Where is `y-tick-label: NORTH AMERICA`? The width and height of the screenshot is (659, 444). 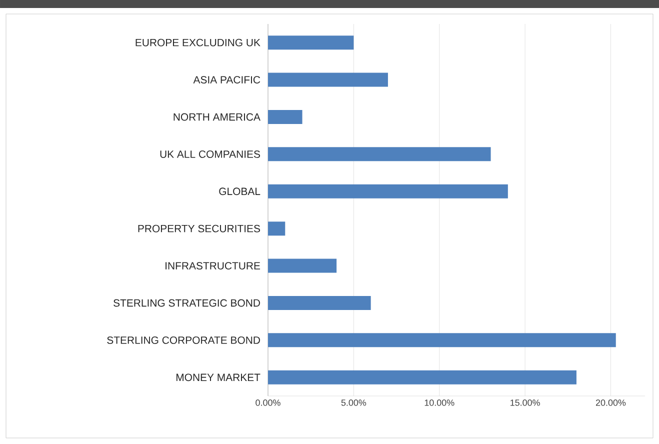
y-tick-label: NORTH AMERICA is located at coordinates (217, 117).